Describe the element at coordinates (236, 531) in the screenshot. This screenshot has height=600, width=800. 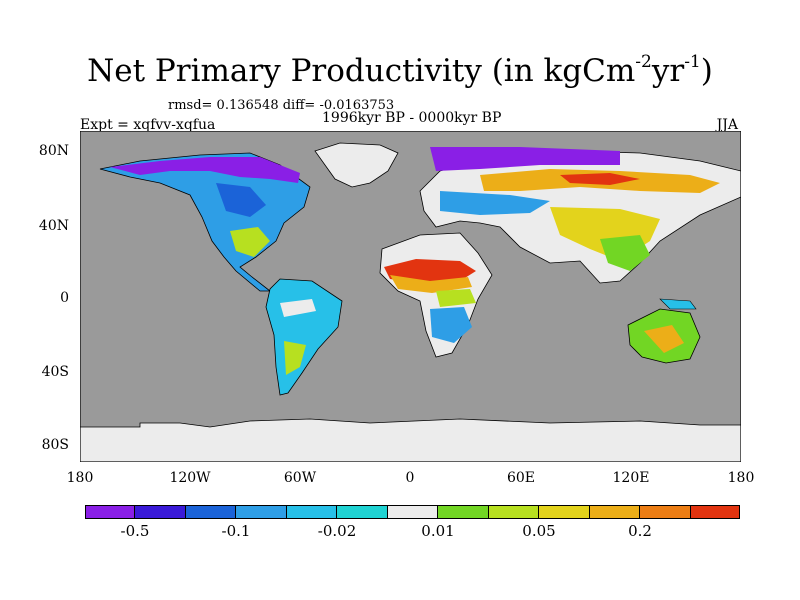
I see `colorbar-label-2: -0.1` at that location.